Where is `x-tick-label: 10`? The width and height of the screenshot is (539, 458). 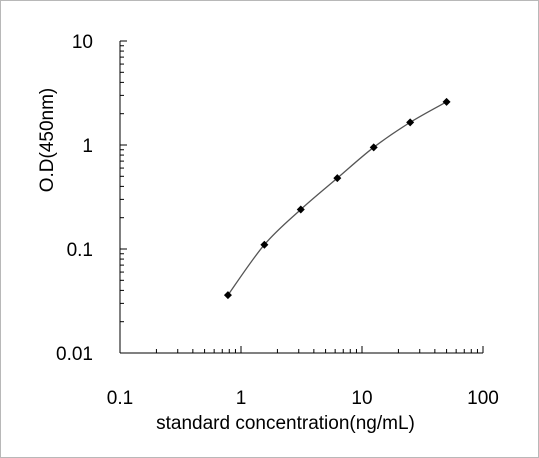
x-tick-label: 10 is located at coordinates (361, 398).